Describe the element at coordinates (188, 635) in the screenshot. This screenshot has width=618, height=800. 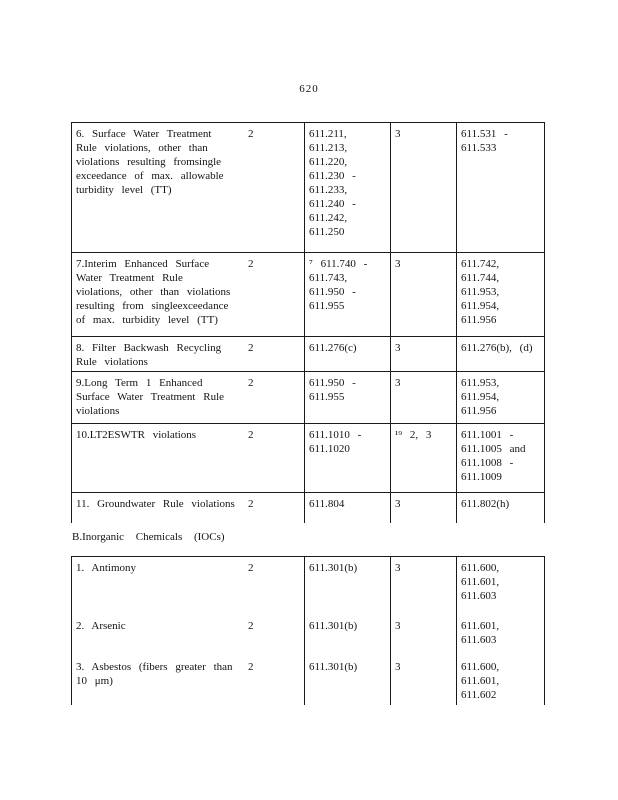
I see `contaminant-cell: 2. Arsenic 2` at that location.